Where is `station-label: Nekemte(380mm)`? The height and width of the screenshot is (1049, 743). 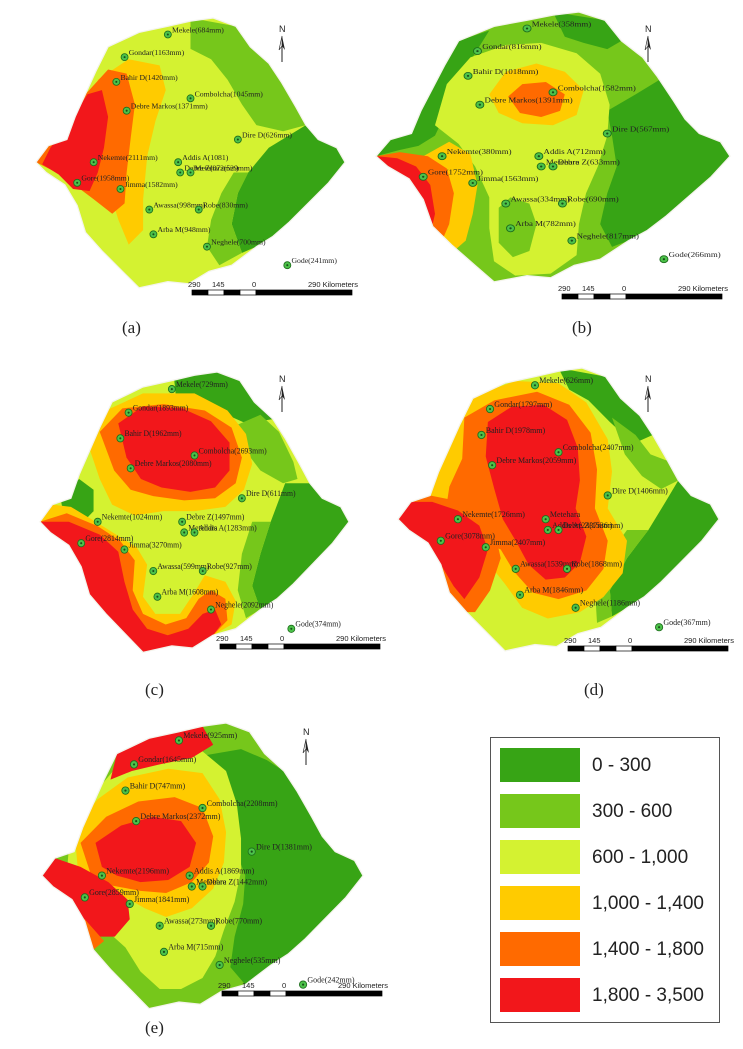
station-label: Nekemte(380mm) is located at coordinates (479, 152).